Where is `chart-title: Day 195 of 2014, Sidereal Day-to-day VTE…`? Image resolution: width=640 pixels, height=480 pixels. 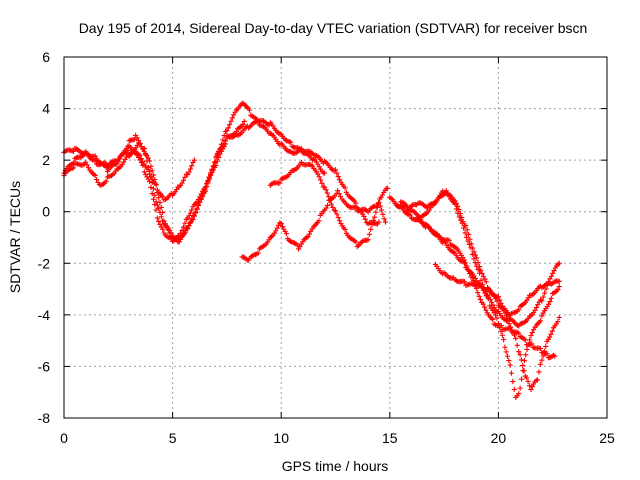 chart-title: Day 195 of 2014, Sidereal Day-to-day VTE… is located at coordinates (333, 28).